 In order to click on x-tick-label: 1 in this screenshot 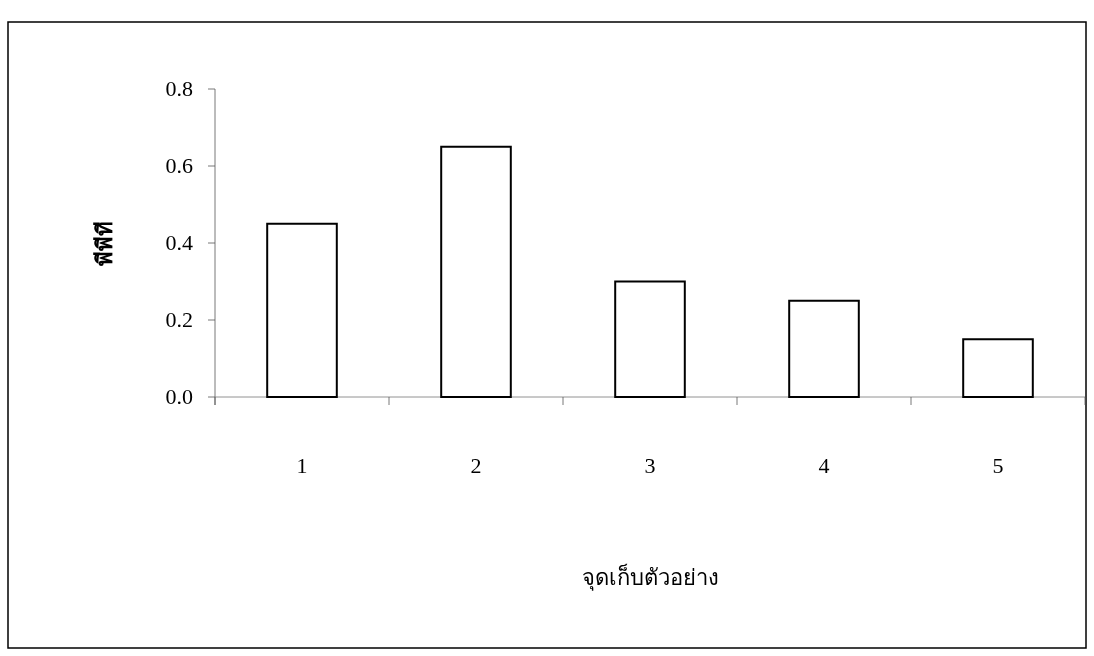, I will do `click(302, 465)`.